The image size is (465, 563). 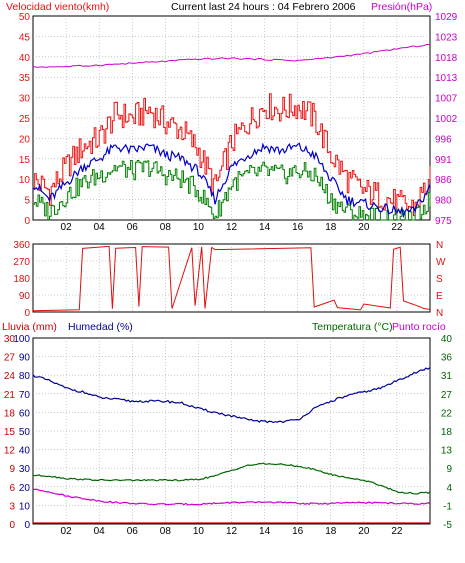 What do you see at coordinates (446, 58) in the screenshot?
I see `right-tick-label: 1018` at bounding box center [446, 58].